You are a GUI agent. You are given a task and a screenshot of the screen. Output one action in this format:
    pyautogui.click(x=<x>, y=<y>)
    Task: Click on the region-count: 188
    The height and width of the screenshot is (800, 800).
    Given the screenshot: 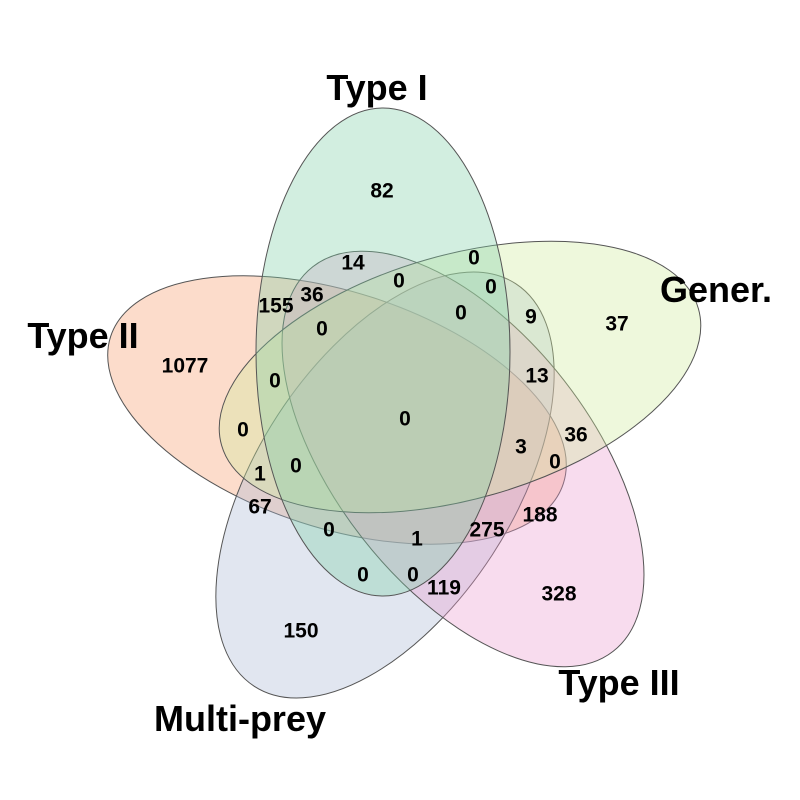 What is the action you would take?
    pyautogui.click(x=539, y=515)
    